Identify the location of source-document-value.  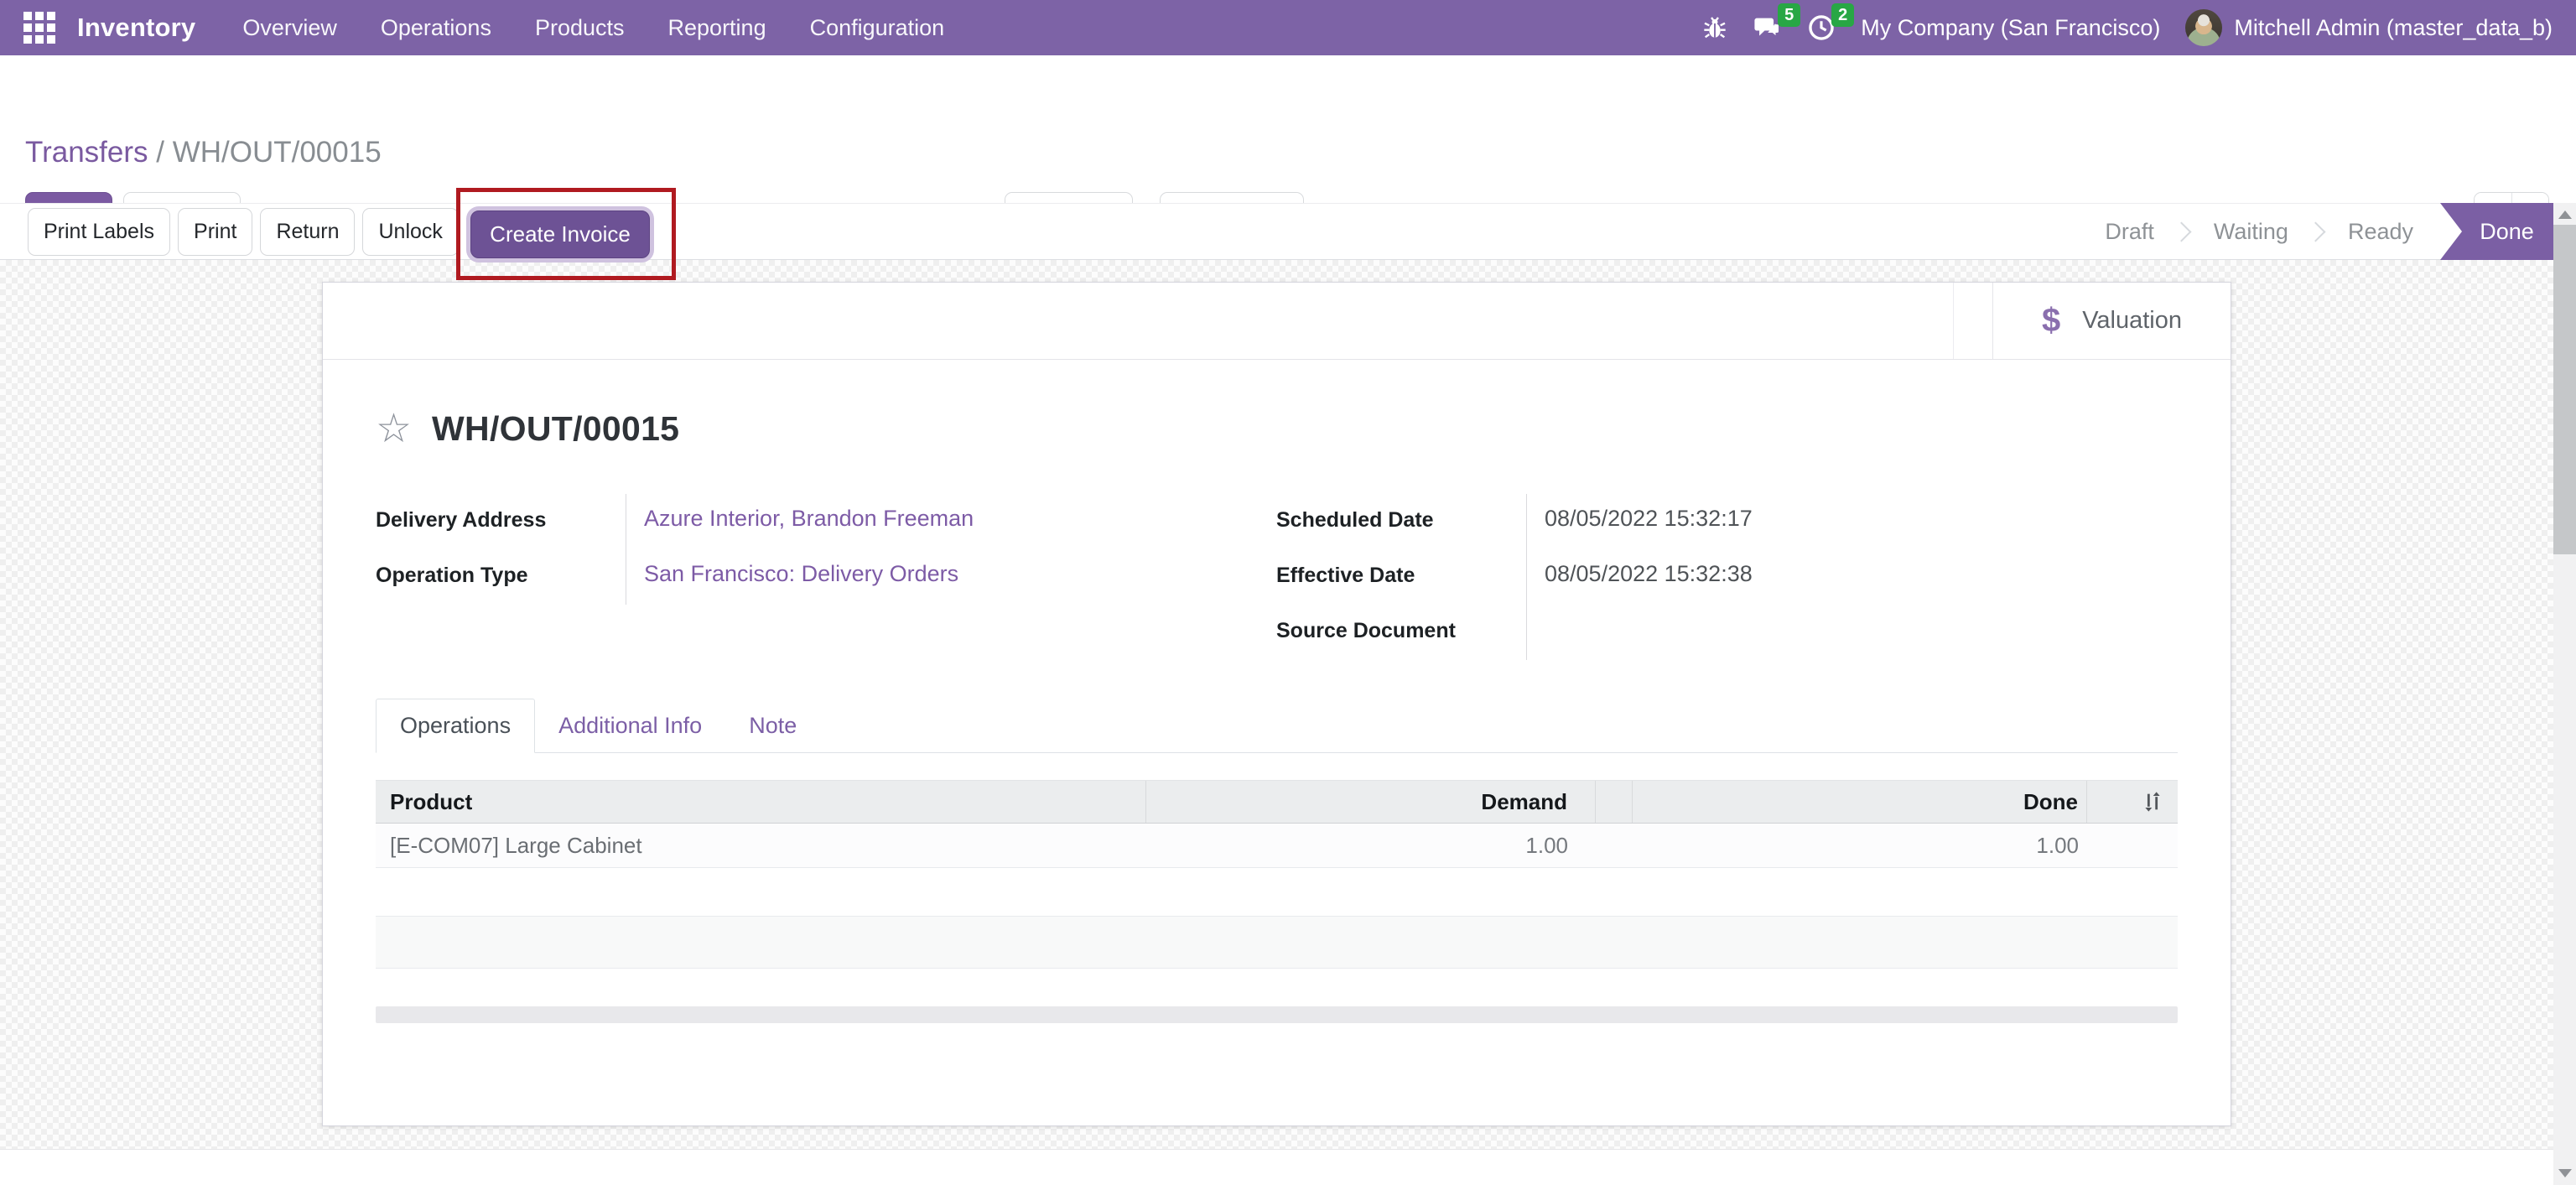
(1852, 632).